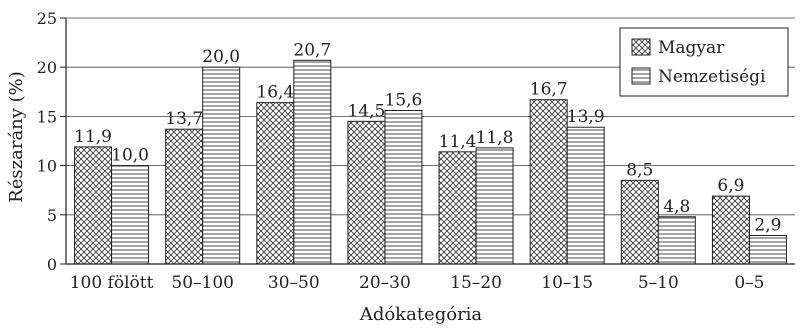 The width and height of the screenshot is (803, 329). I want to click on x-tick-label: 15–20, so click(476, 283).